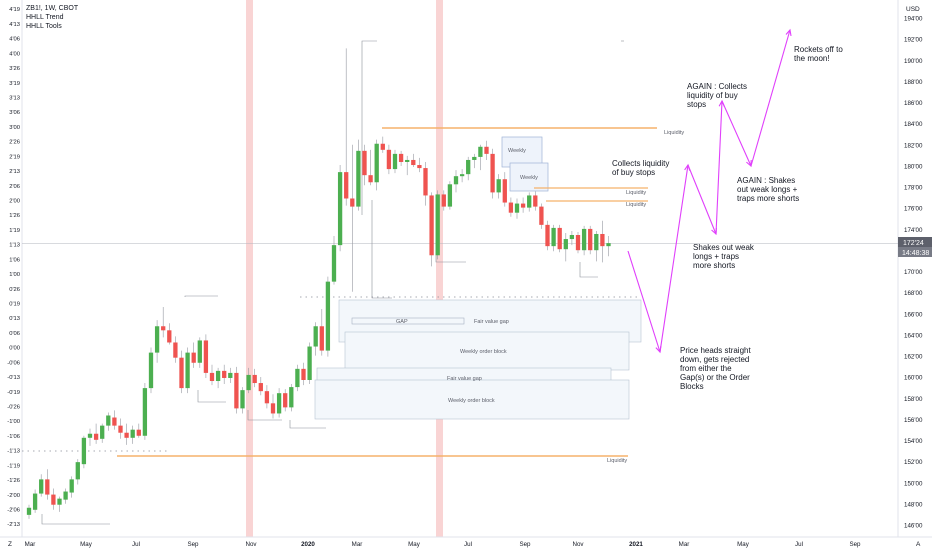 Image resolution: width=932 pixels, height=555 pixels. What do you see at coordinates (709, 191) in the screenshot?
I see `projection-layer` at bounding box center [709, 191].